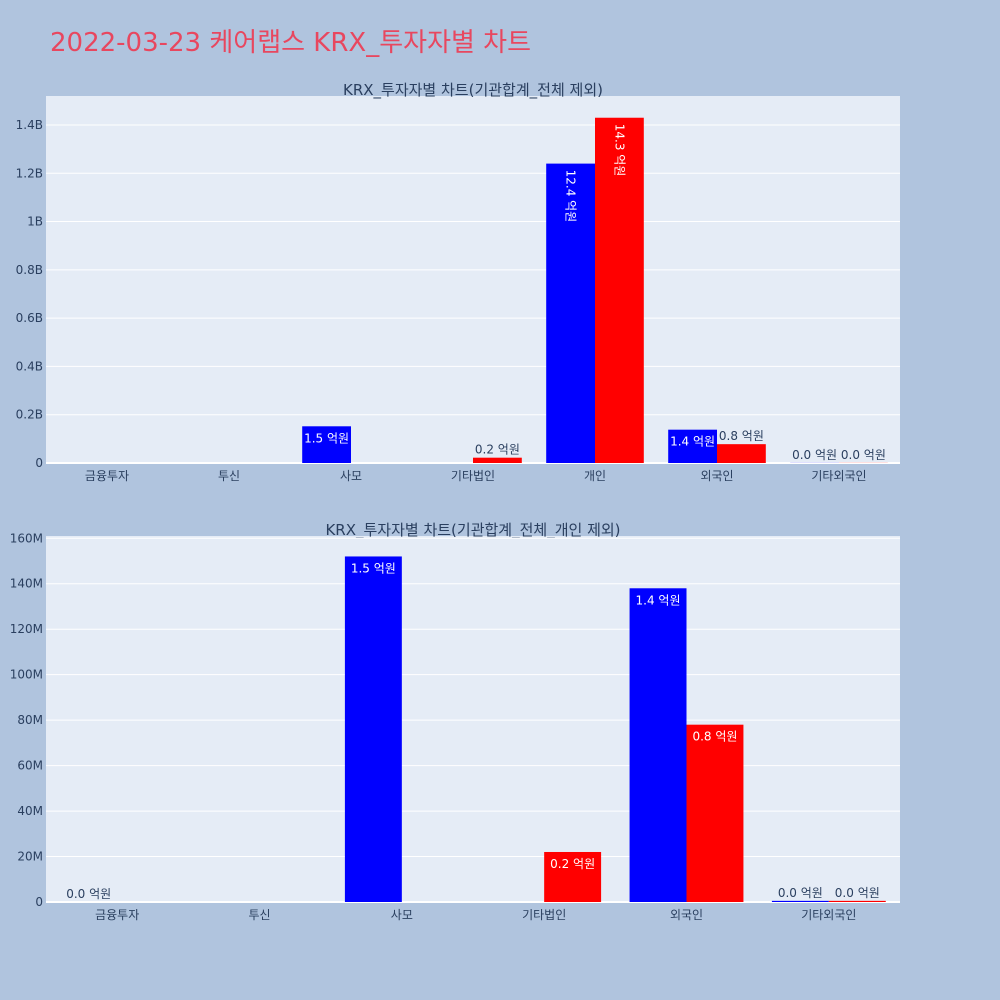 This screenshot has width=1000, height=1000. What do you see at coordinates (35, 222) in the screenshot?
I see `y-tick-label: 1B` at bounding box center [35, 222].